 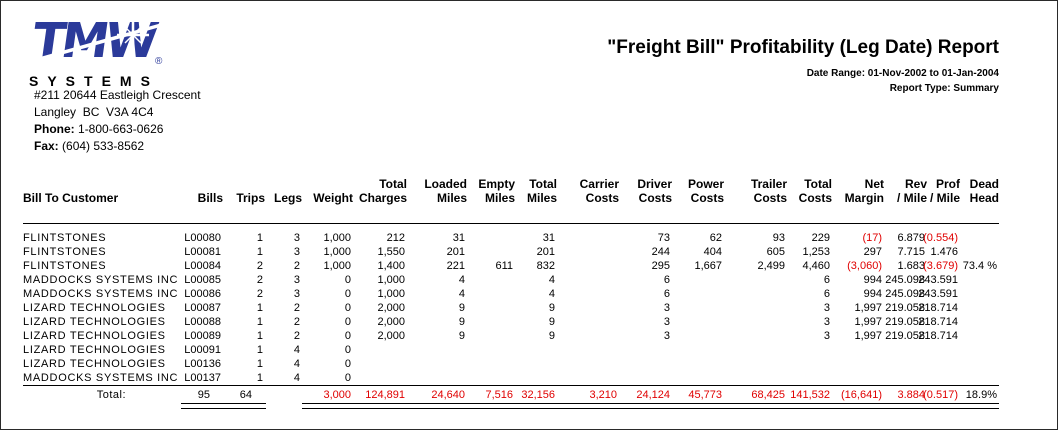 What do you see at coordinates (771, 266) in the screenshot?
I see `table-cell: 2,499` at bounding box center [771, 266].